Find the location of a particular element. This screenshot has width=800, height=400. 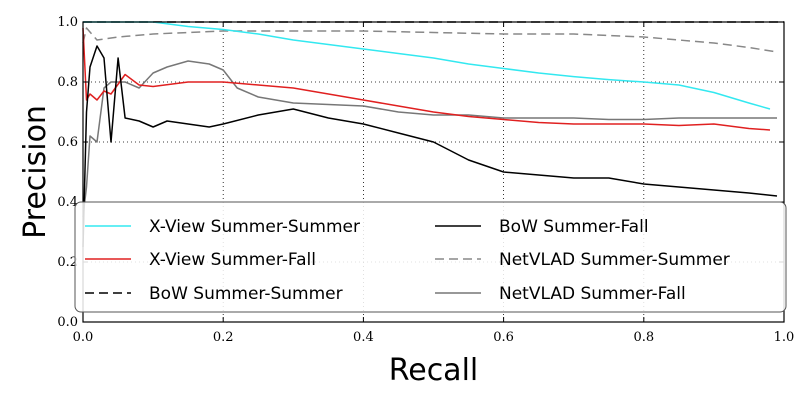

y-tick-label: 0.2 is located at coordinates (67, 262).